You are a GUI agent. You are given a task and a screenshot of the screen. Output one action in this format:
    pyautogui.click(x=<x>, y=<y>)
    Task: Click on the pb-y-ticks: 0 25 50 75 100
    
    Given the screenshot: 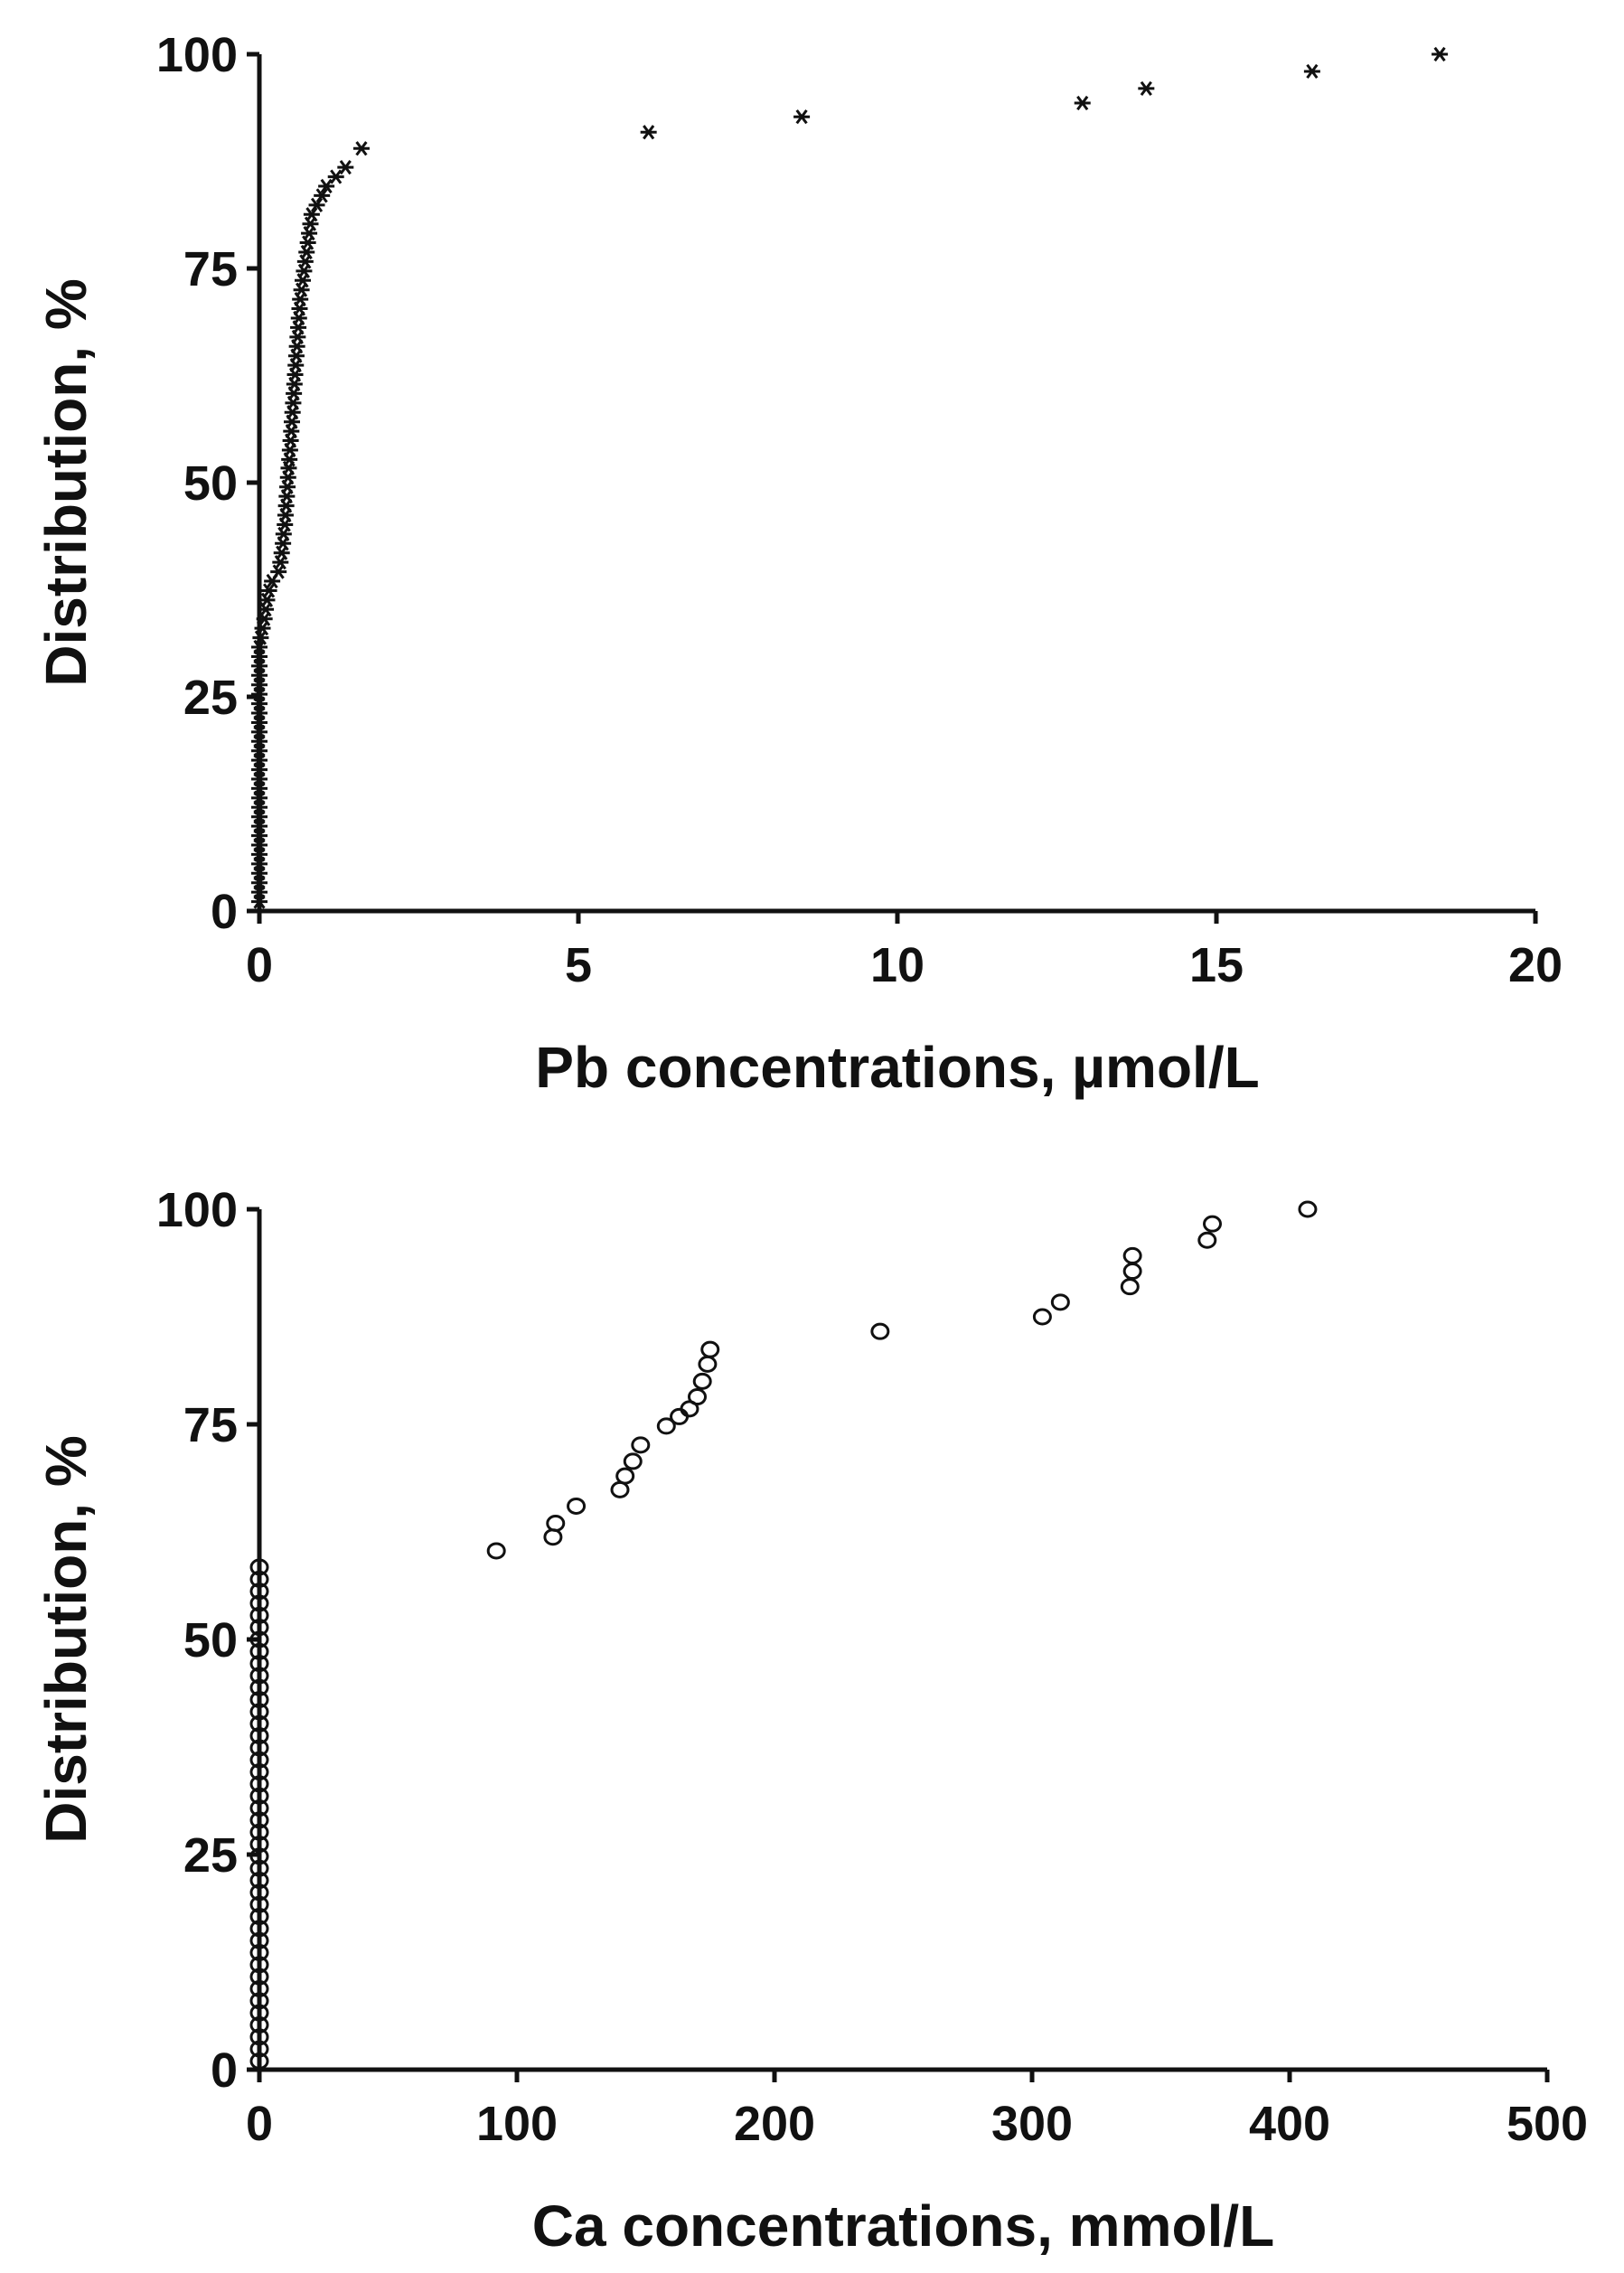 What is the action you would take?
    pyautogui.click(x=207, y=484)
    